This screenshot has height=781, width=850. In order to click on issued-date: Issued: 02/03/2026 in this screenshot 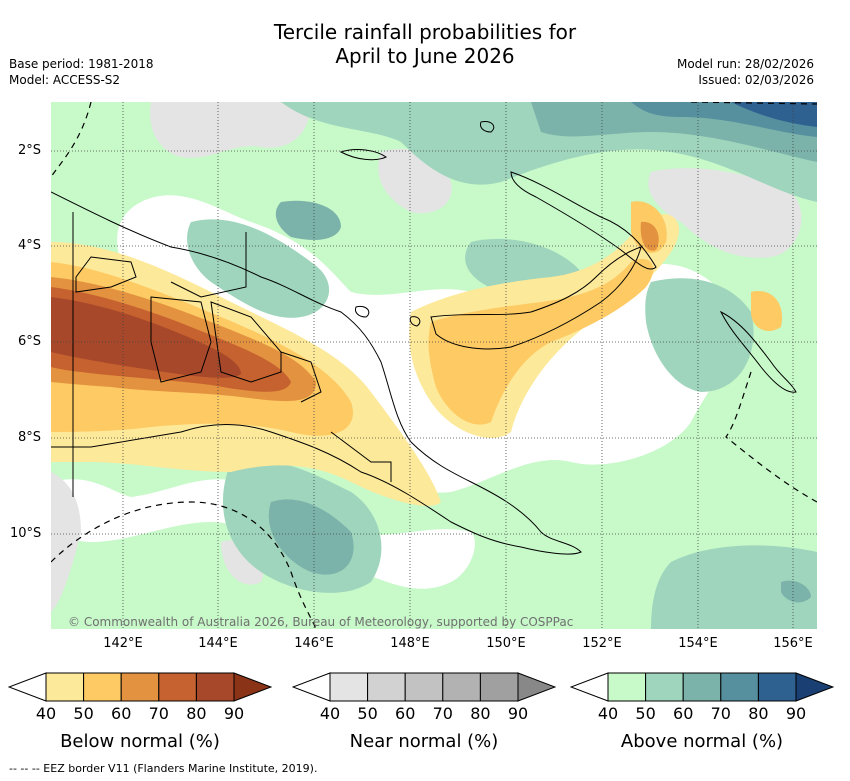, I will do `click(756, 80)`.